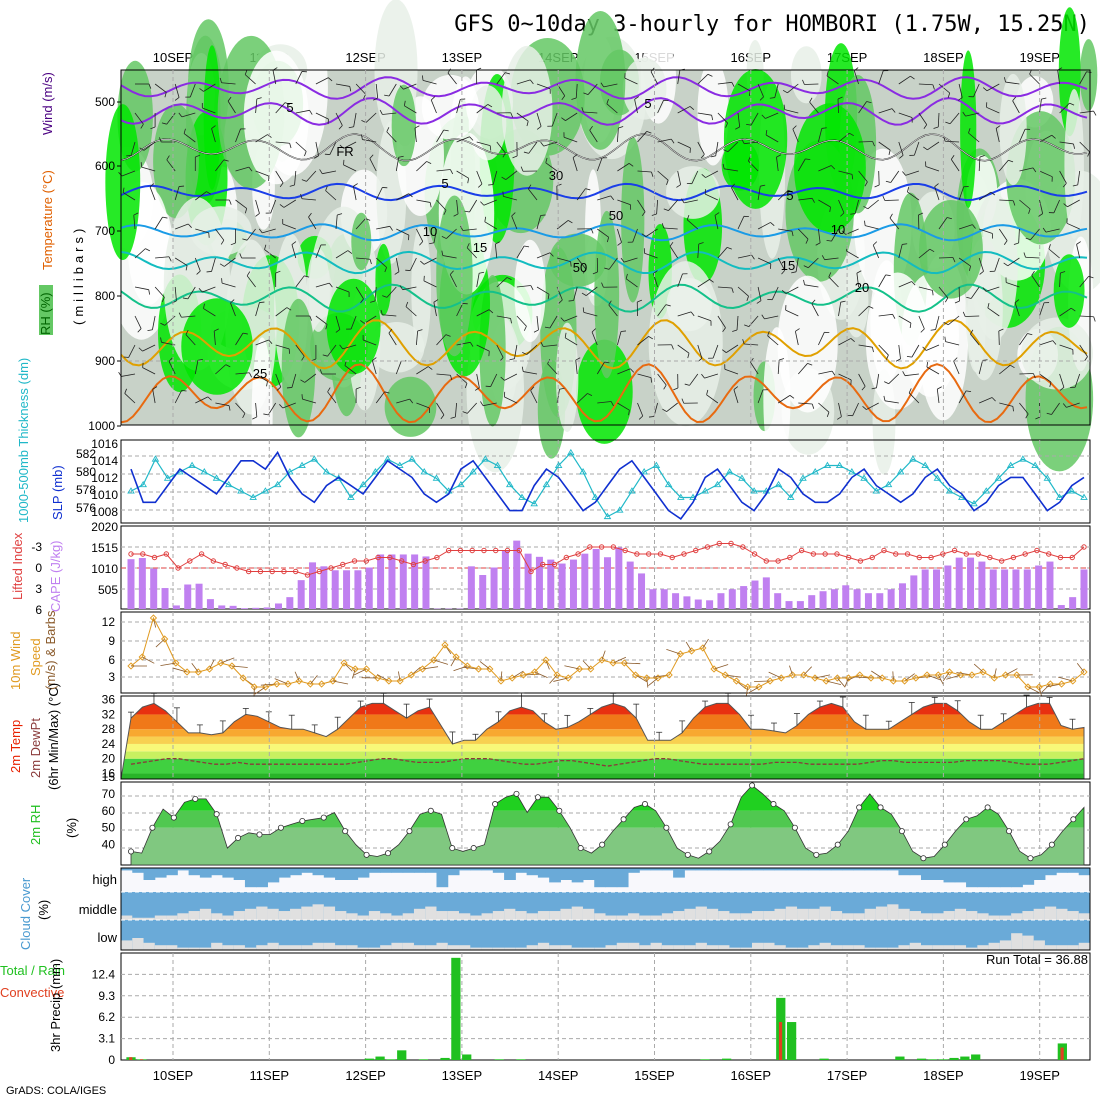 This screenshot has width=1100, height=1100. Describe the element at coordinates (647, 103) in the screenshot. I see `contour-label: 5` at that location.